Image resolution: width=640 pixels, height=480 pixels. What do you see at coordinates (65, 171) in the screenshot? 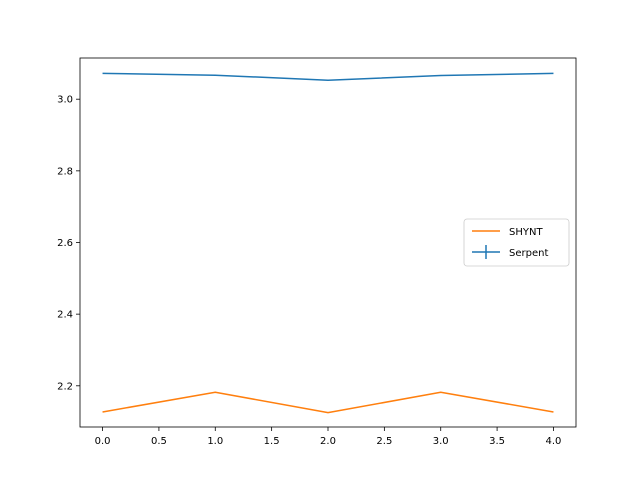
I see `y-tick-label: 2.8` at bounding box center [65, 171].